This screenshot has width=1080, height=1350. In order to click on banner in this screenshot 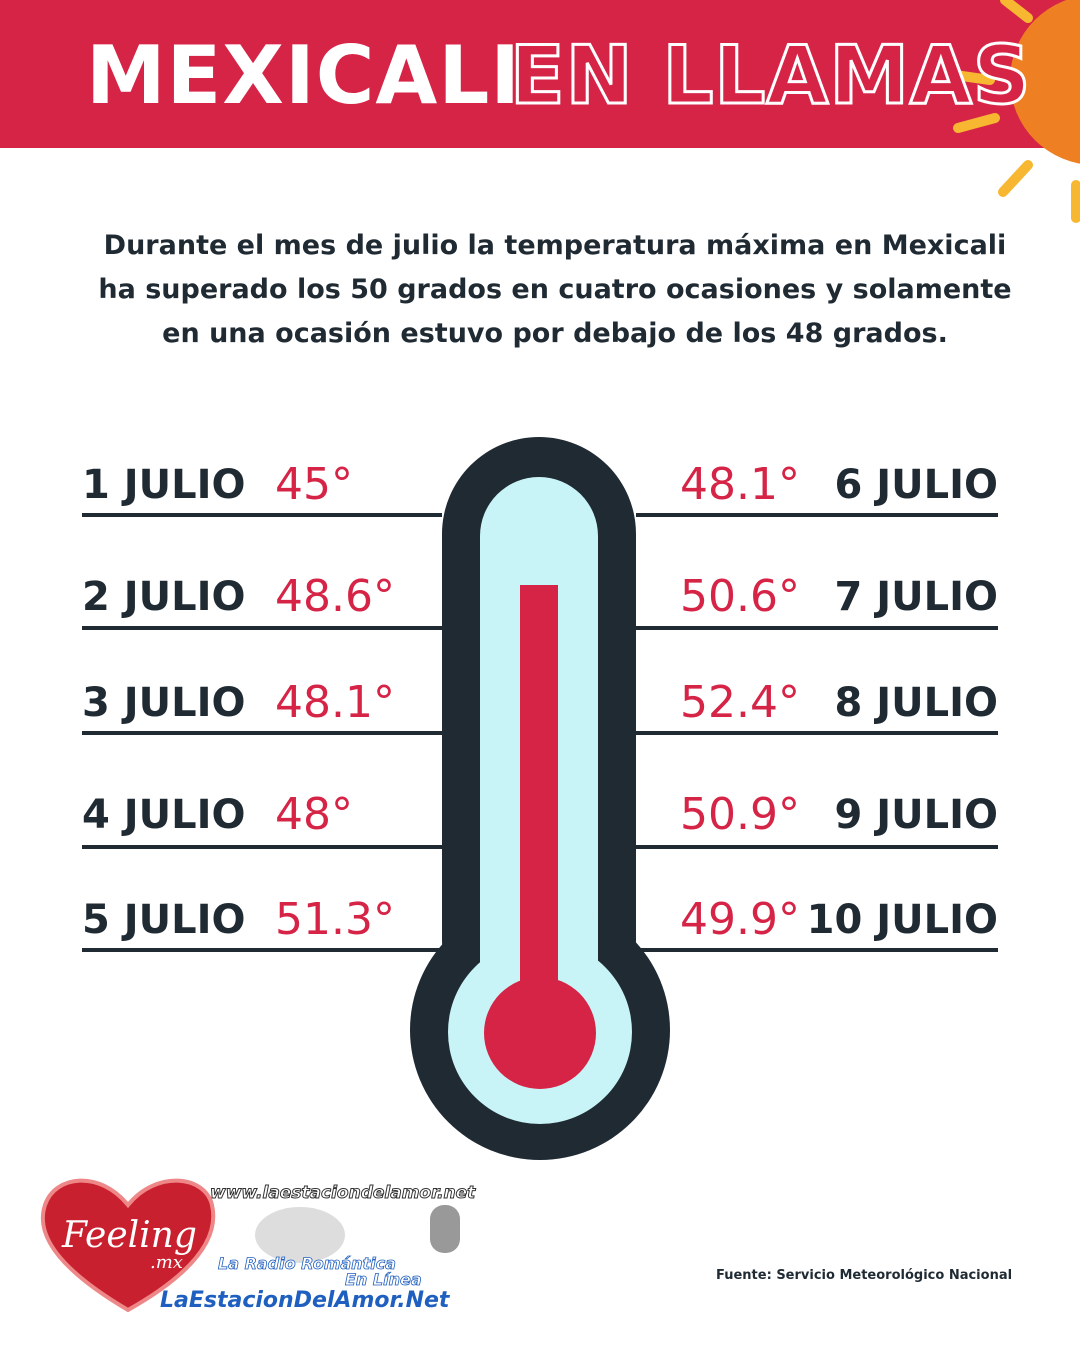, I will do `click(540, 74)`.